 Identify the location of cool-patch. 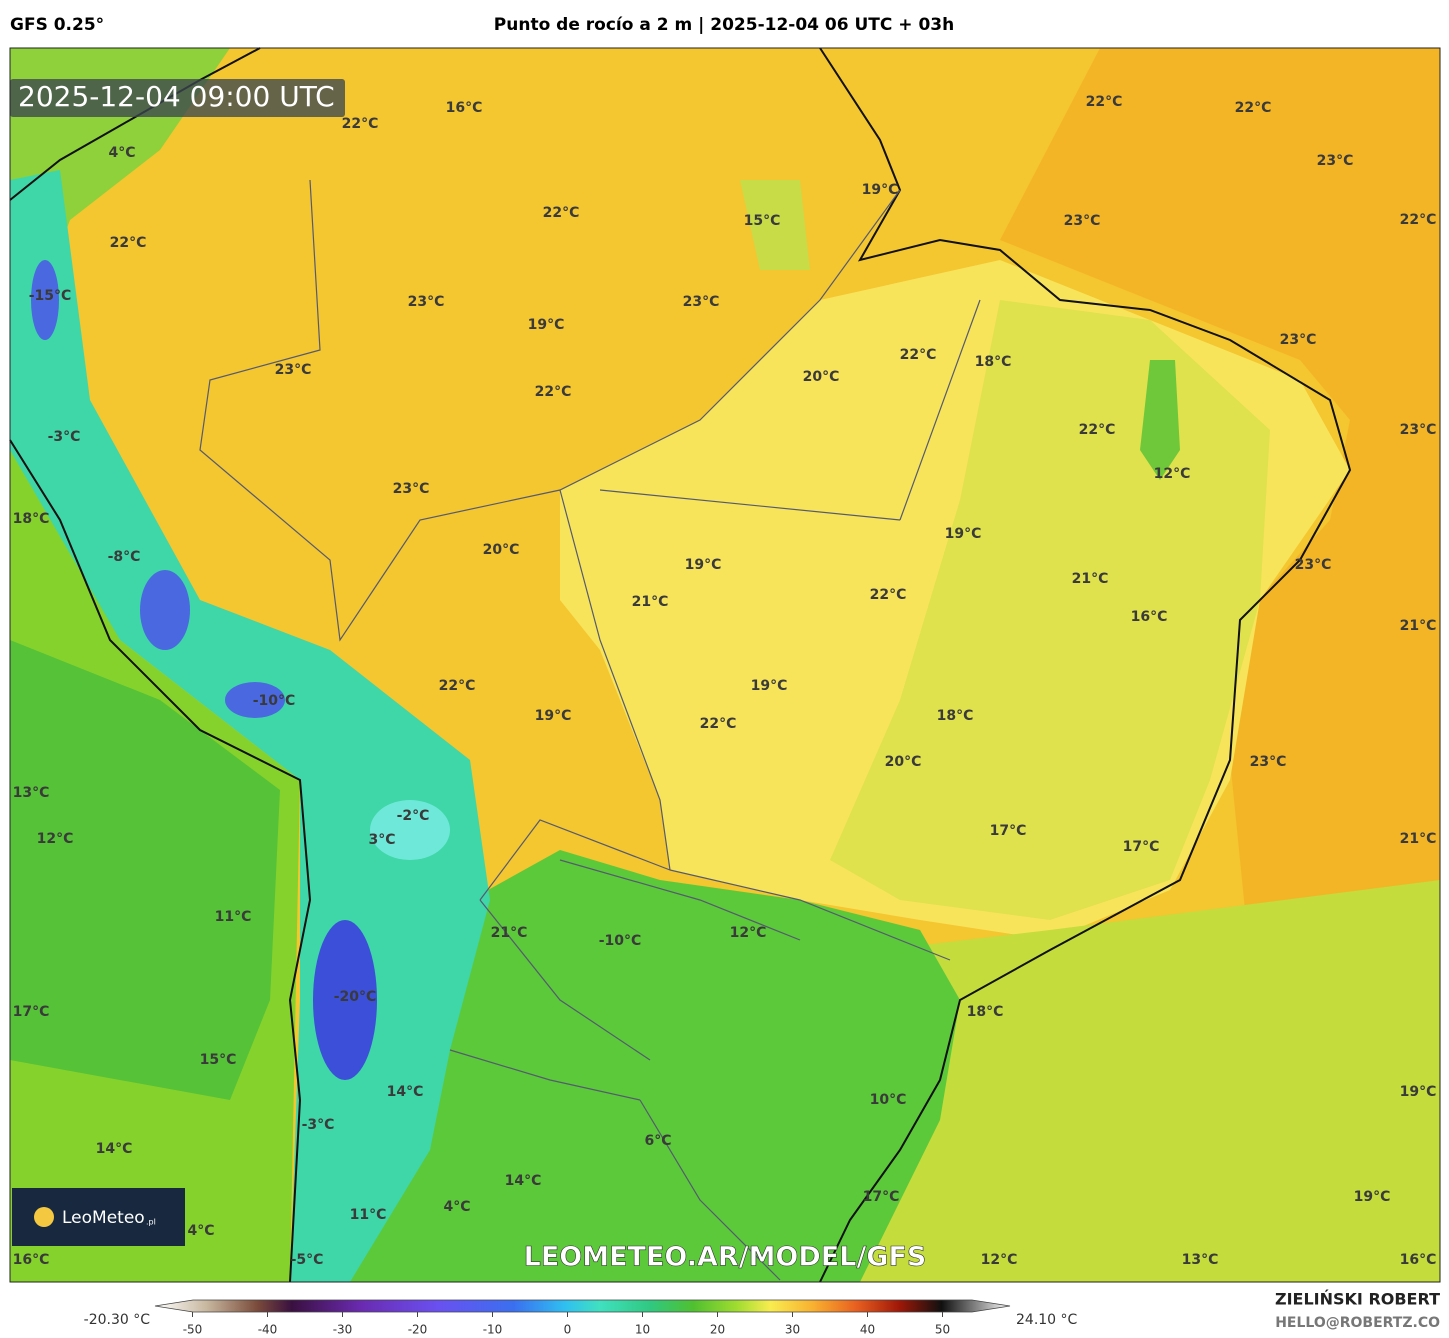
(410, 830).